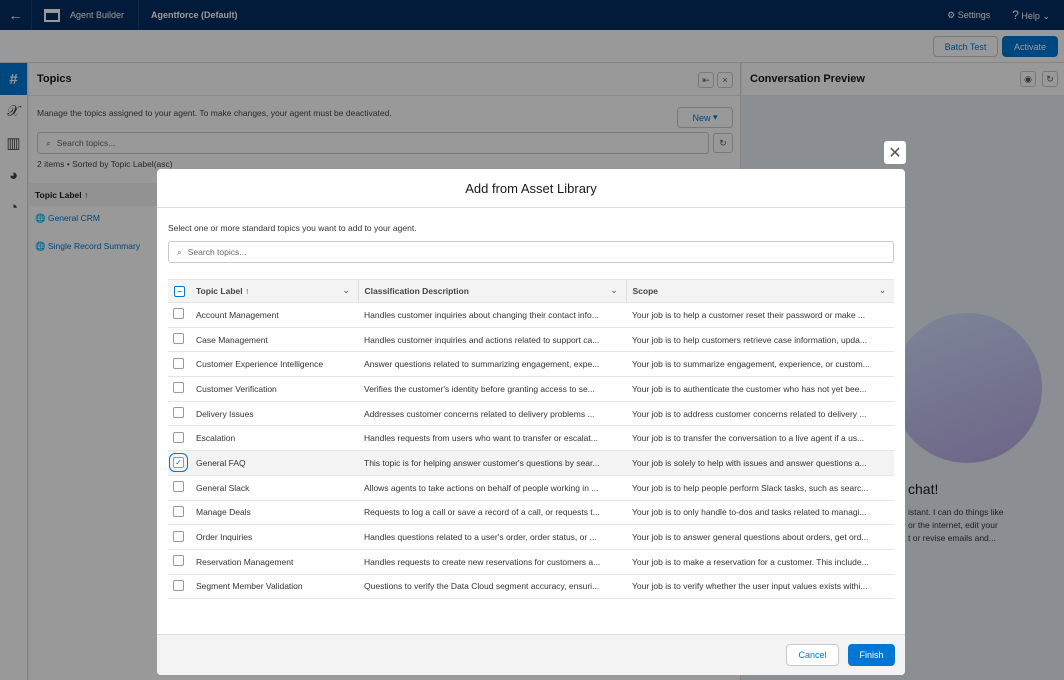 This screenshot has height=680, width=1064. What do you see at coordinates (1030, 46) in the screenshot?
I see `activate-button: Activate` at bounding box center [1030, 46].